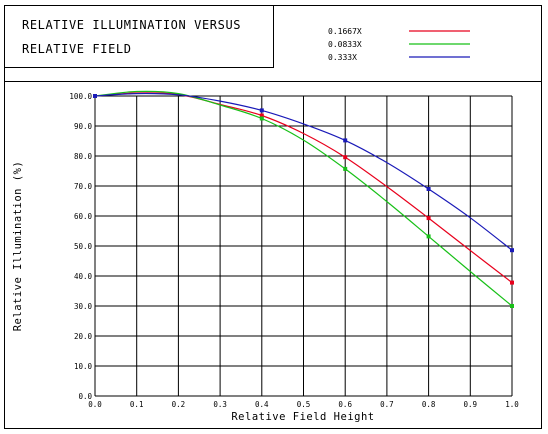  Describe the element at coordinates (77, 49) in the screenshot. I see `chart-title-line-2: RELATIVE FIELD` at that location.